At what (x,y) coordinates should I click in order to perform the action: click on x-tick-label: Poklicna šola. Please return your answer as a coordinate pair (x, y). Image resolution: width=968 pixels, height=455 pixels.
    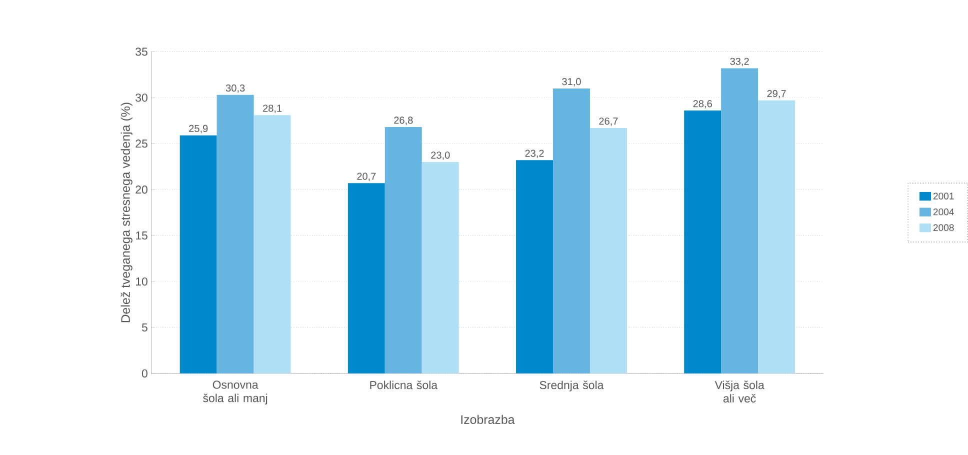
    Looking at the image, I should click on (404, 384).